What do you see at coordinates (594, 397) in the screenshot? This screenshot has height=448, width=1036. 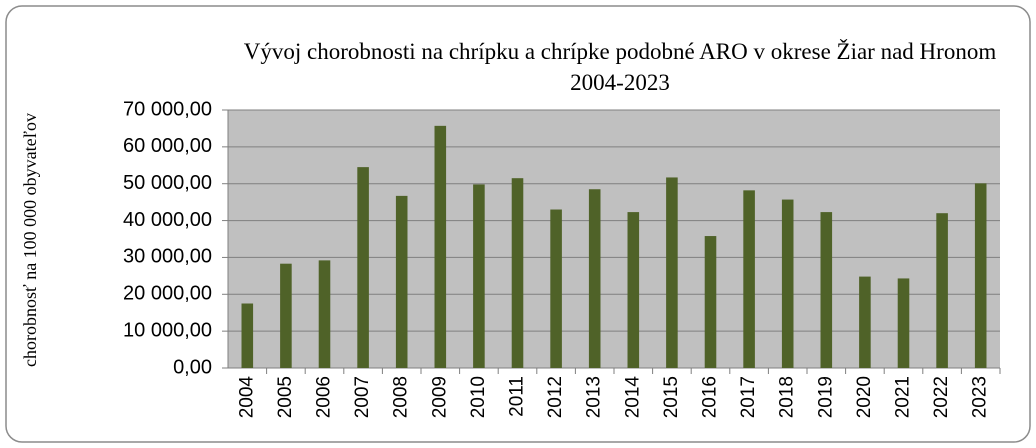 I see `x-tick-label: 2013` at bounding box center [594, 397].